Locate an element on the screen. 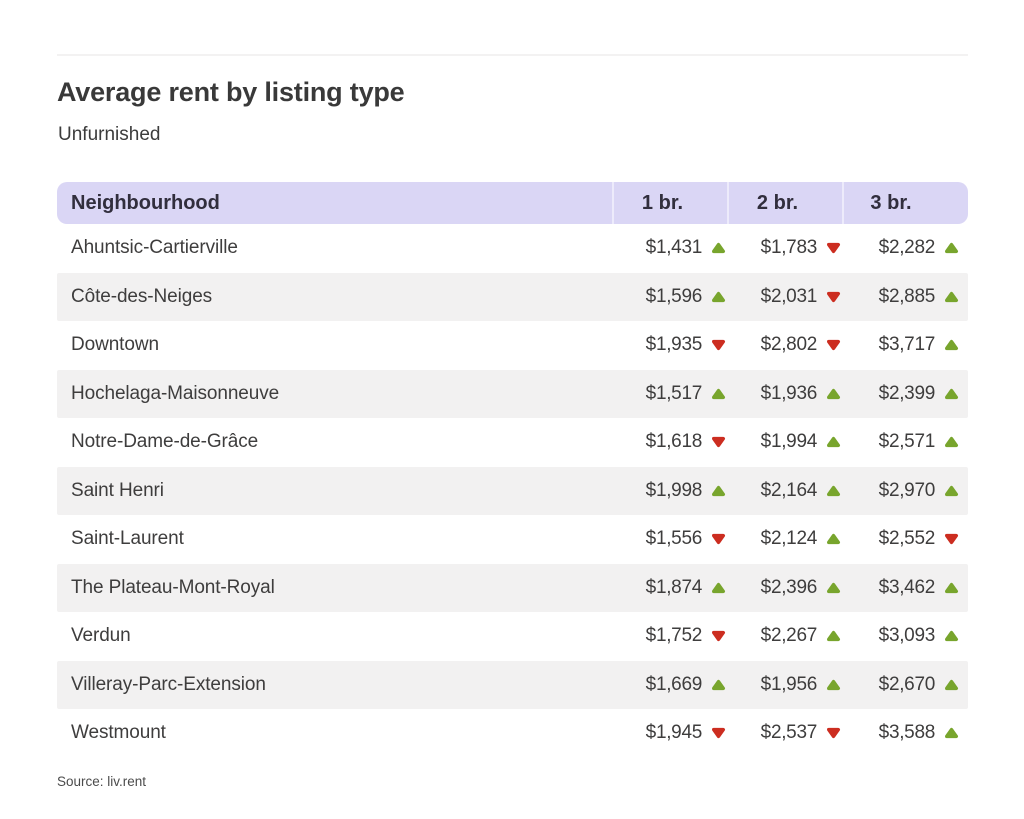 Image resolution: width=1024 pixels, height=819 pixels. rent-value-cell: $3,588 is located at coordinates (905, 733).